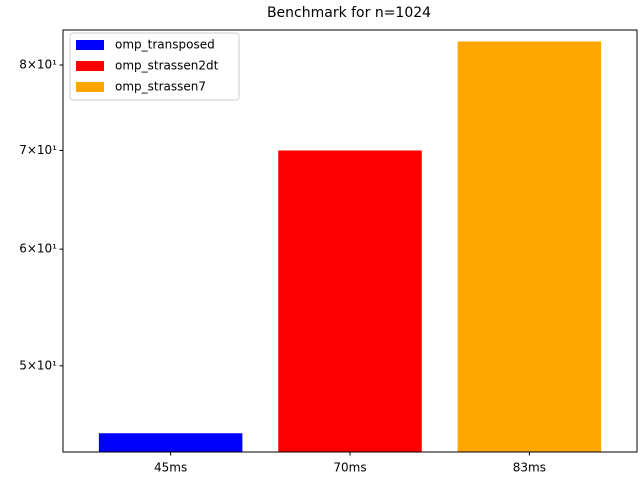 The image size is (640, 484). Describe the element at coordinates (38, 249) in the screenshot. I see `y-tick-label: 6×10¹` at that location.